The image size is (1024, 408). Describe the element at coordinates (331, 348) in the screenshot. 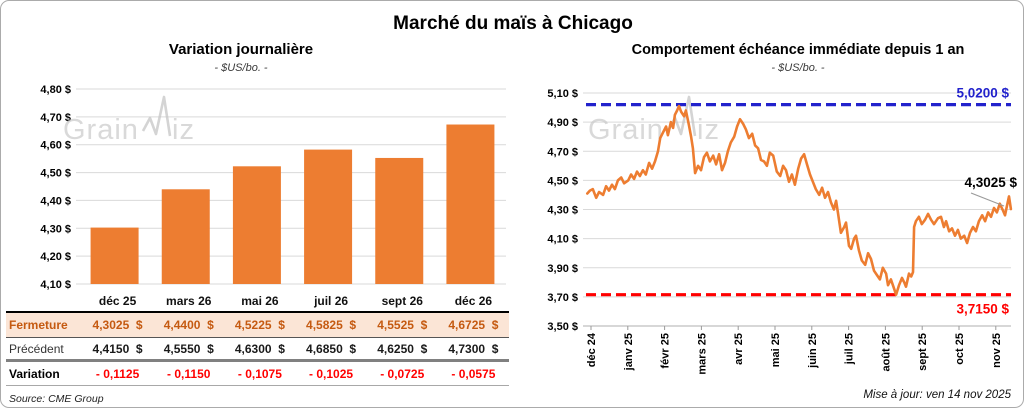

I see `precedent-value-cell: 4,6850 $` at that location.